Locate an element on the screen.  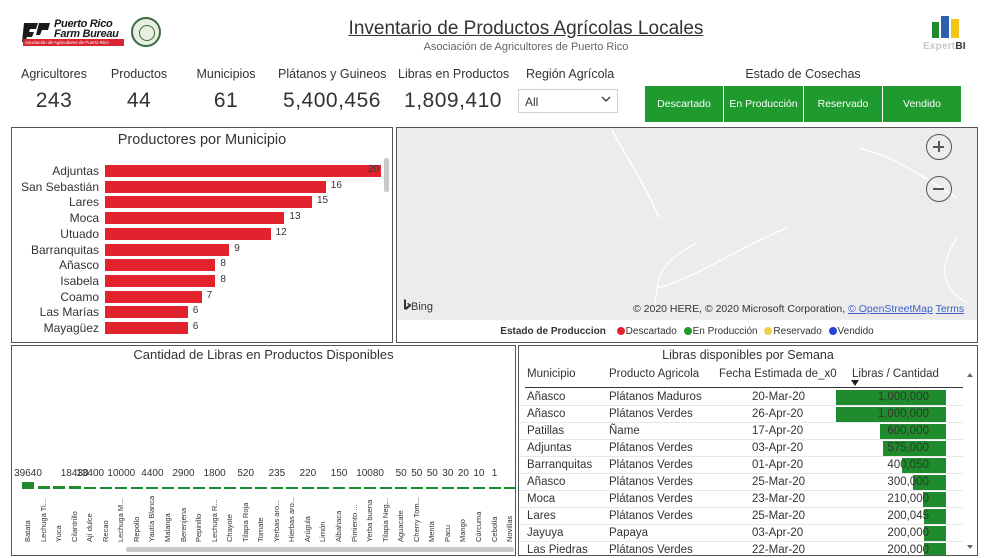
libras-category-label: Novillas is located at coordinates (510, 528).